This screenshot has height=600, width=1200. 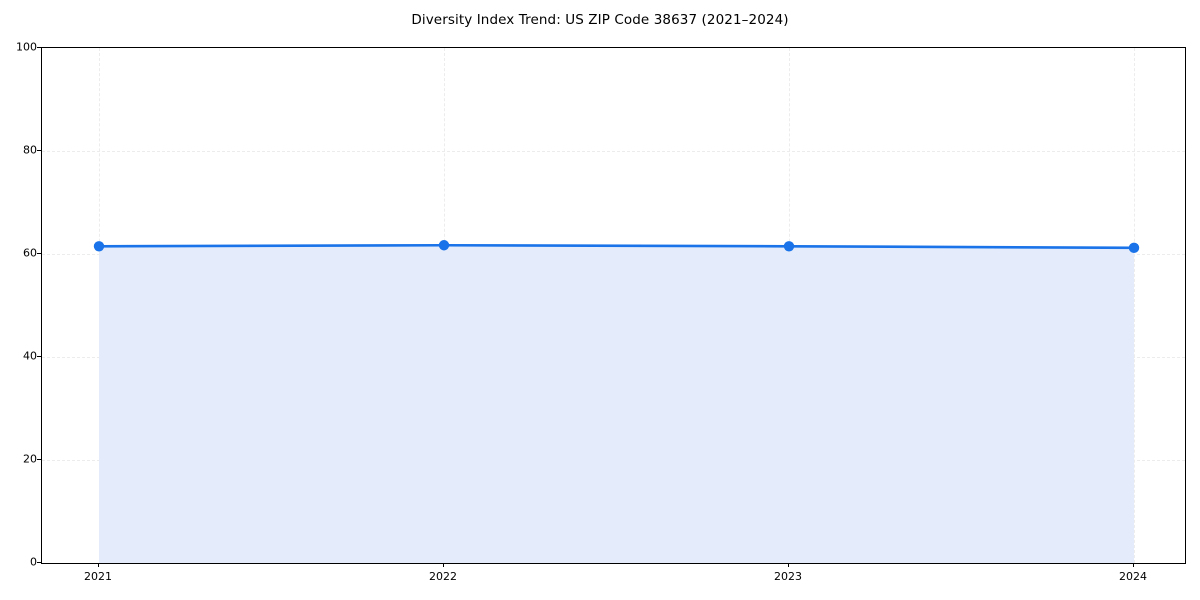 I want to click on x-tick-label: 2021, so click(x=98, y=576).